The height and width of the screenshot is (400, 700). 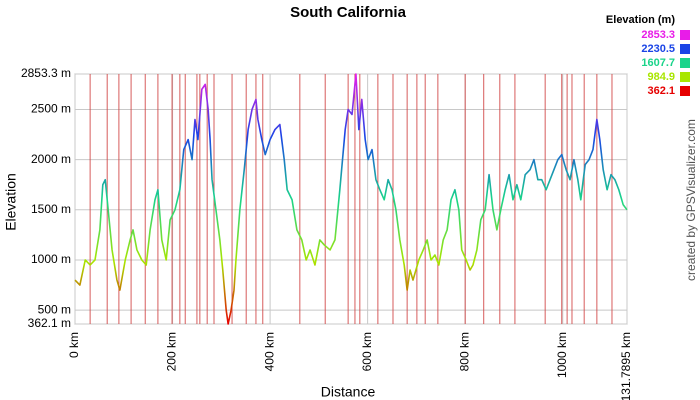 I want to click on x-tick-label: 1131.7895 km, so click(x=626, y=366).